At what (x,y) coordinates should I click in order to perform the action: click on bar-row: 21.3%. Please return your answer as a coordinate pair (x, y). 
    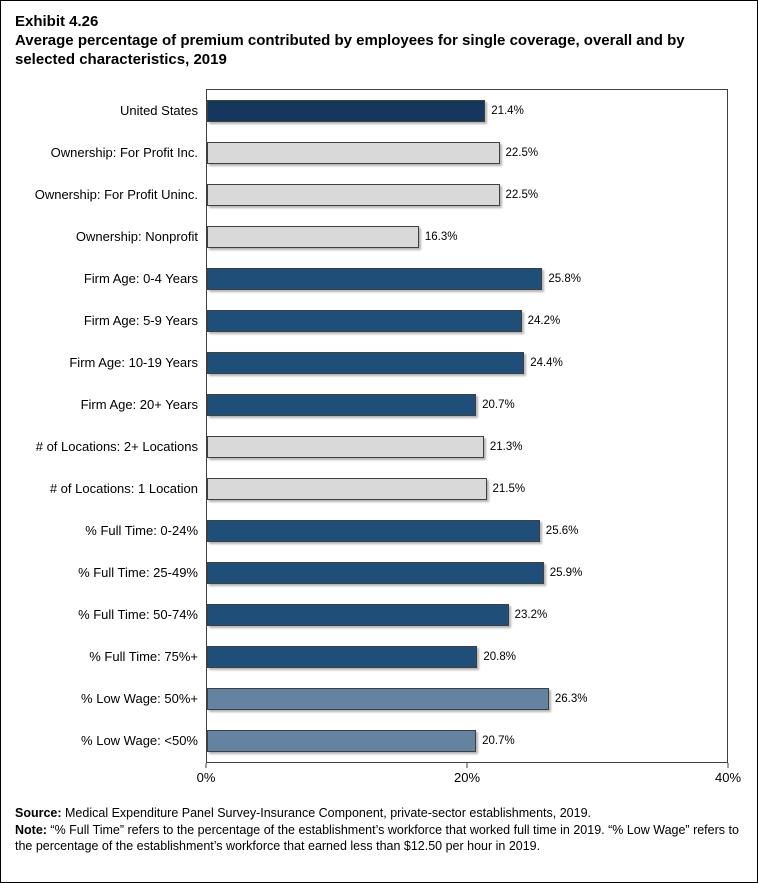
    Looking at the image, I should click on (467, 447).